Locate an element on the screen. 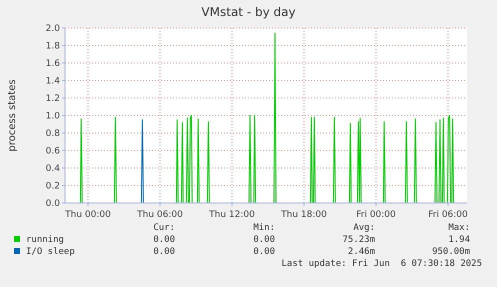 The width and height of the screenshot is (497, 287). x-tick-label: Thu 12:00 is located at coordinates (232, 215).